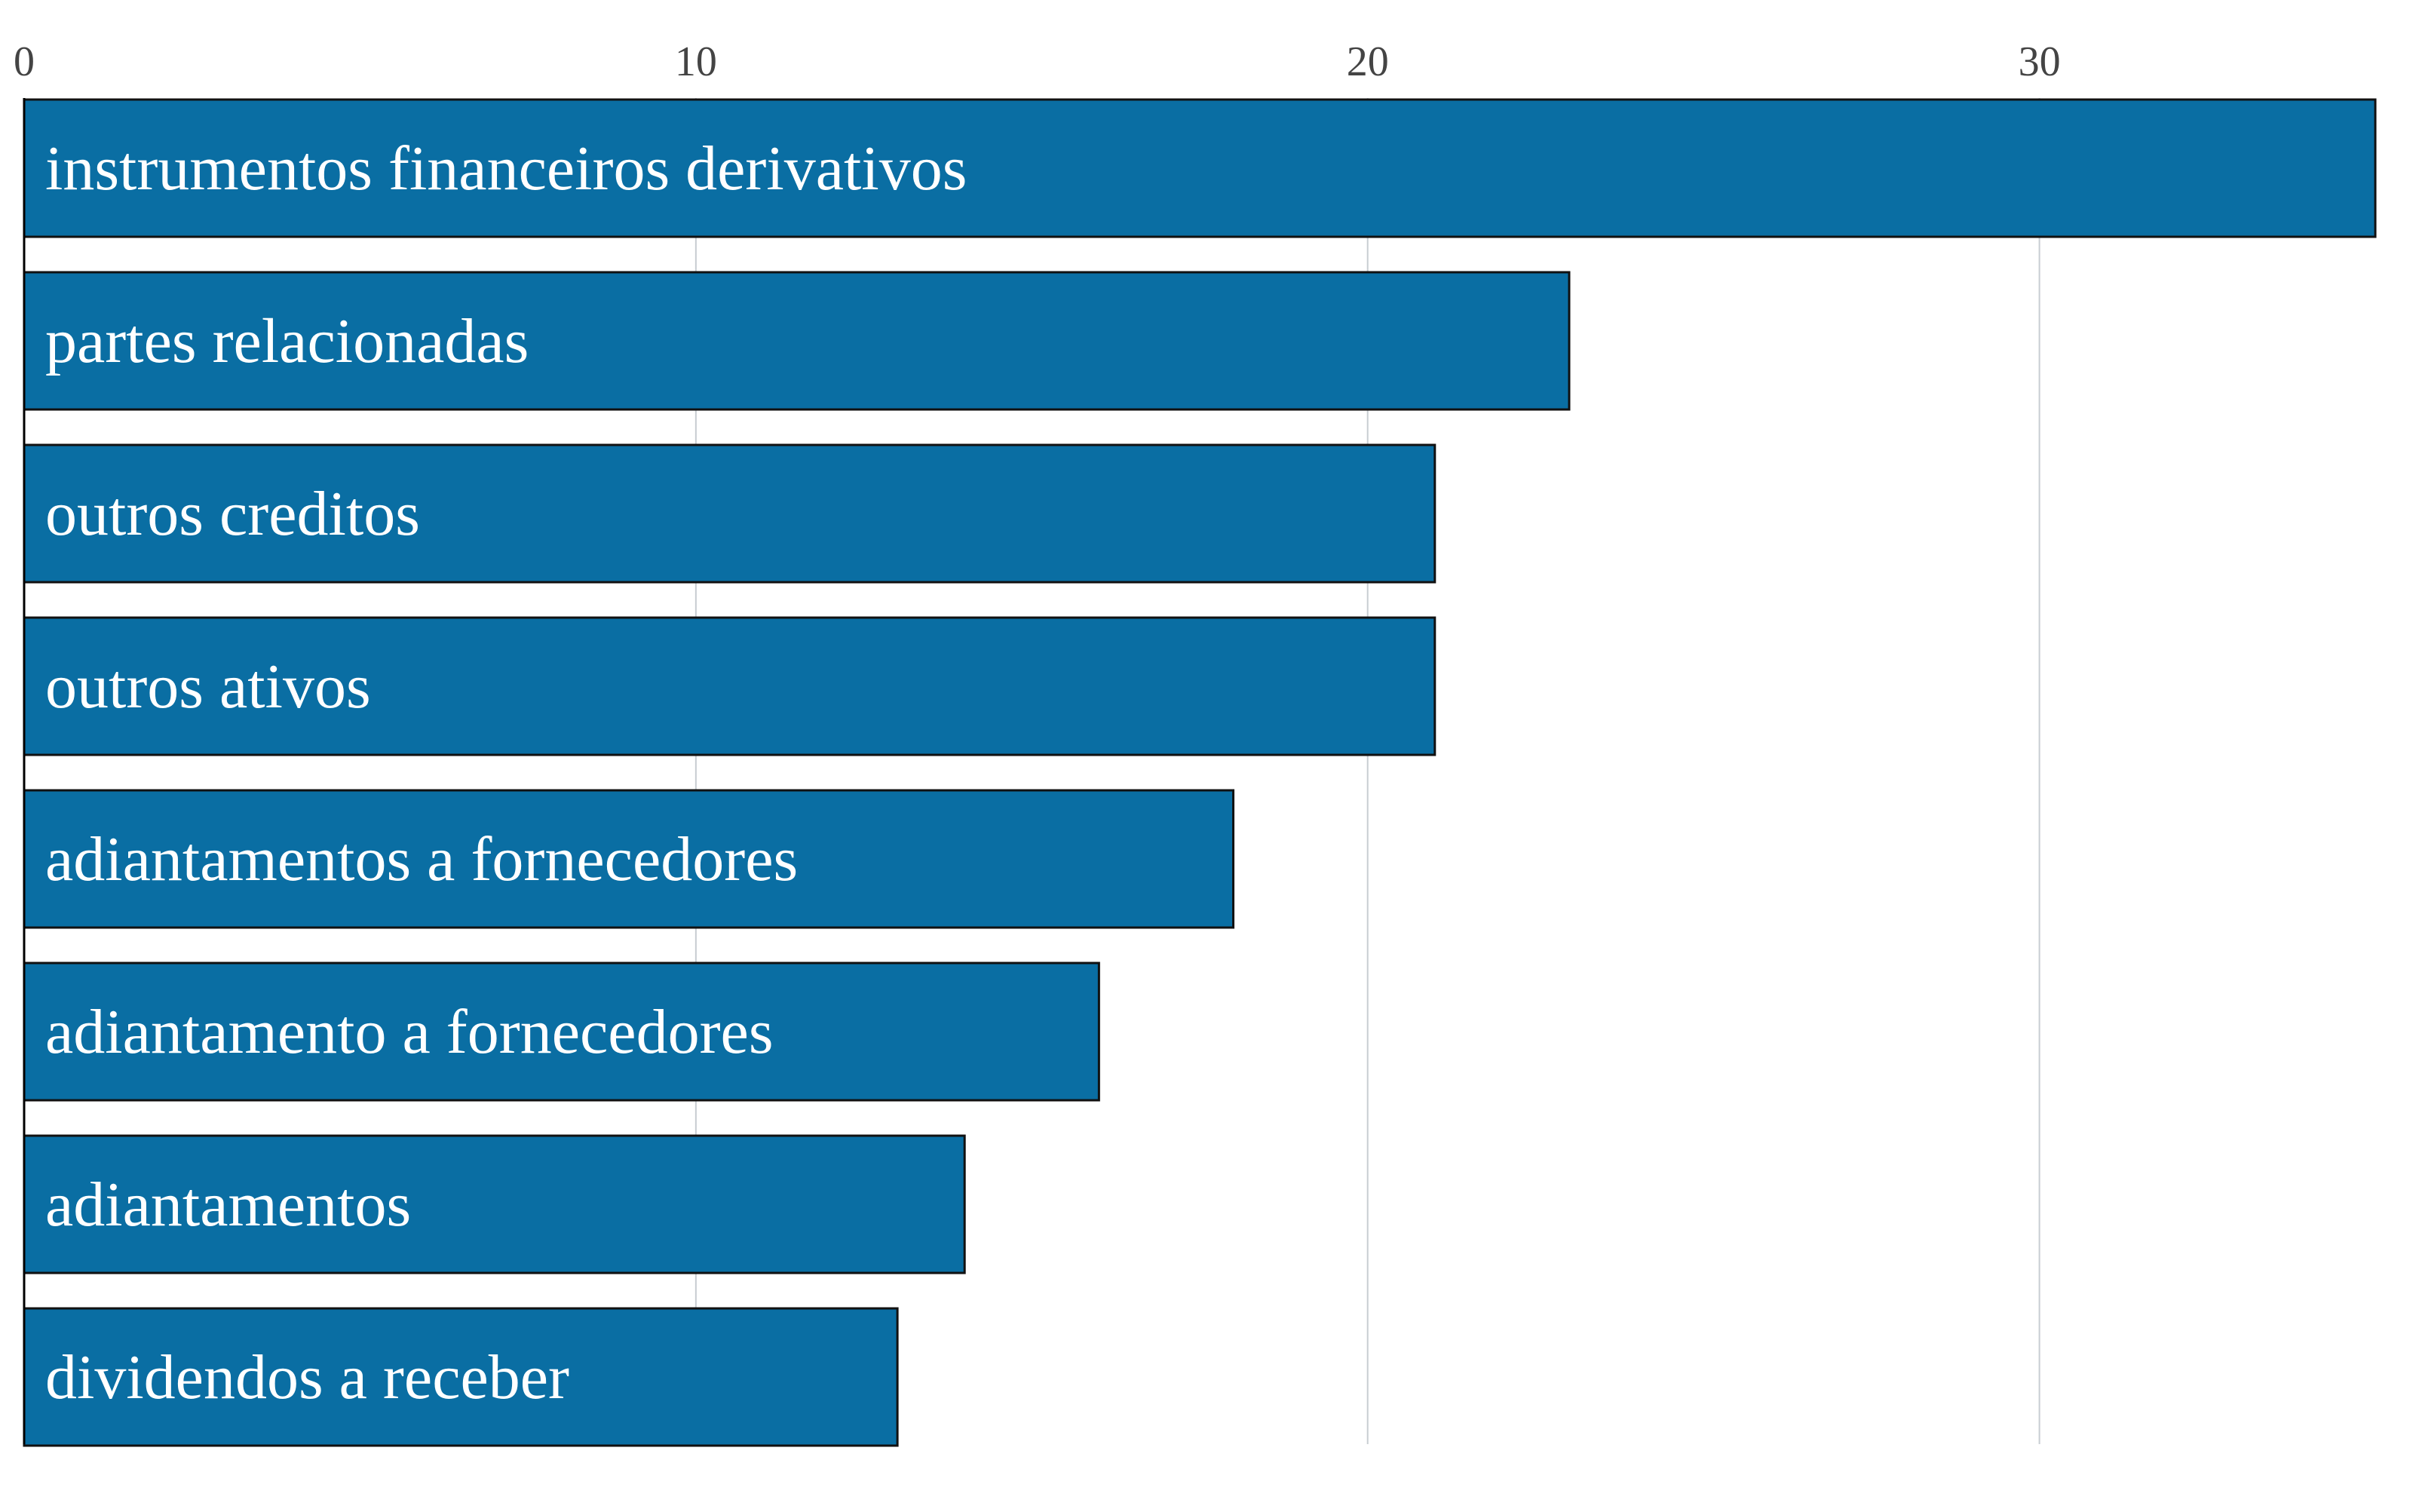 The width and height of the screenshot is (2413, 1512). Describe the element at coordinates (2040, 61) in the screenshot. I see `x-tick-label: 30` at that location.